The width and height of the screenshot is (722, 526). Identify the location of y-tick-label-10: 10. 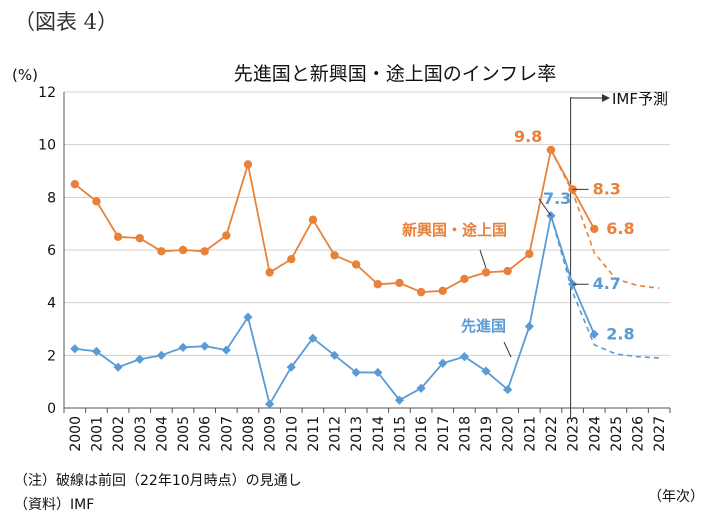
(47, 146).